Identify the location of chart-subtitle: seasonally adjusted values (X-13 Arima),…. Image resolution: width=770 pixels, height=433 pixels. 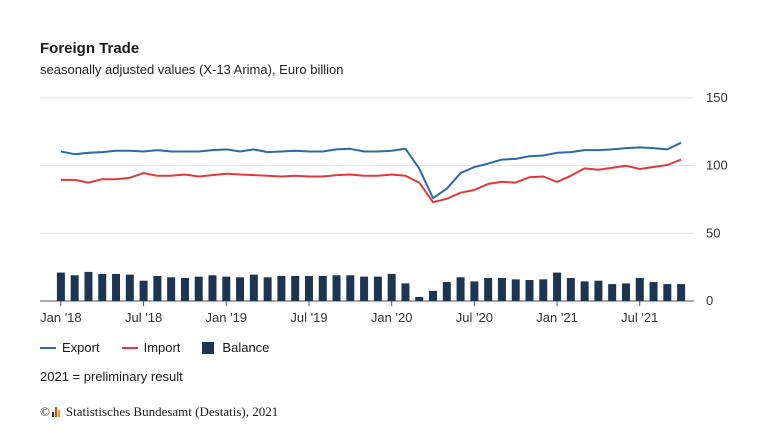
(192, 69).